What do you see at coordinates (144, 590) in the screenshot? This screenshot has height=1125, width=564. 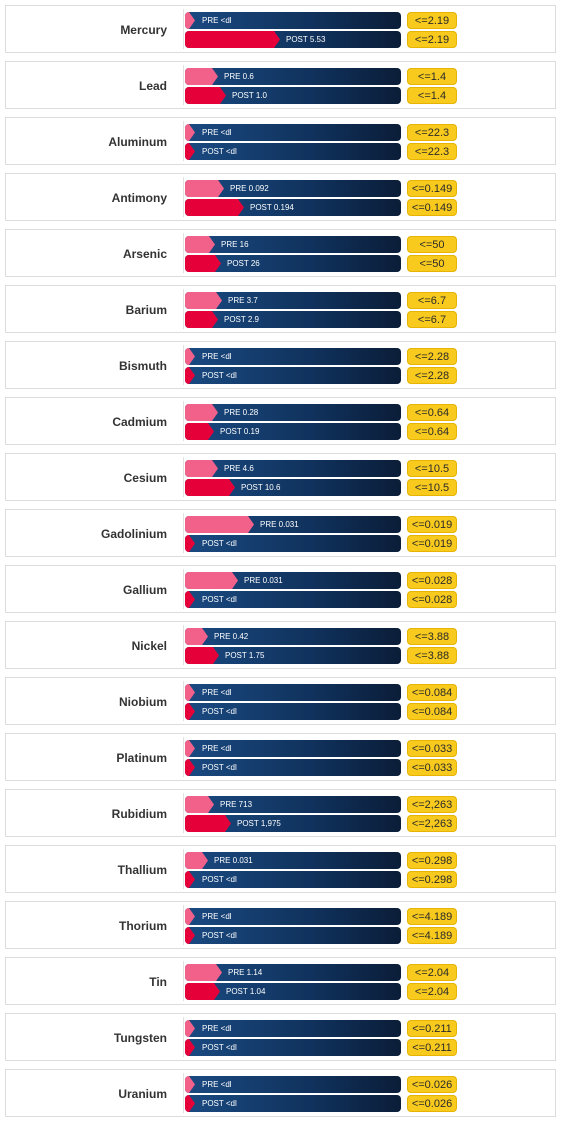 I see `element-name: Gallium` at bounding box center [144, 590].